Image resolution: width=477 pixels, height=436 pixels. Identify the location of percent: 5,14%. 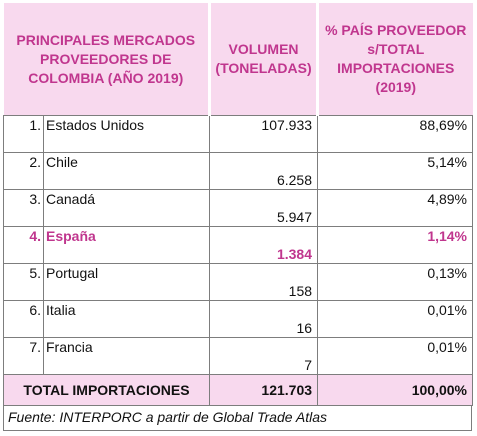
(395, 171).